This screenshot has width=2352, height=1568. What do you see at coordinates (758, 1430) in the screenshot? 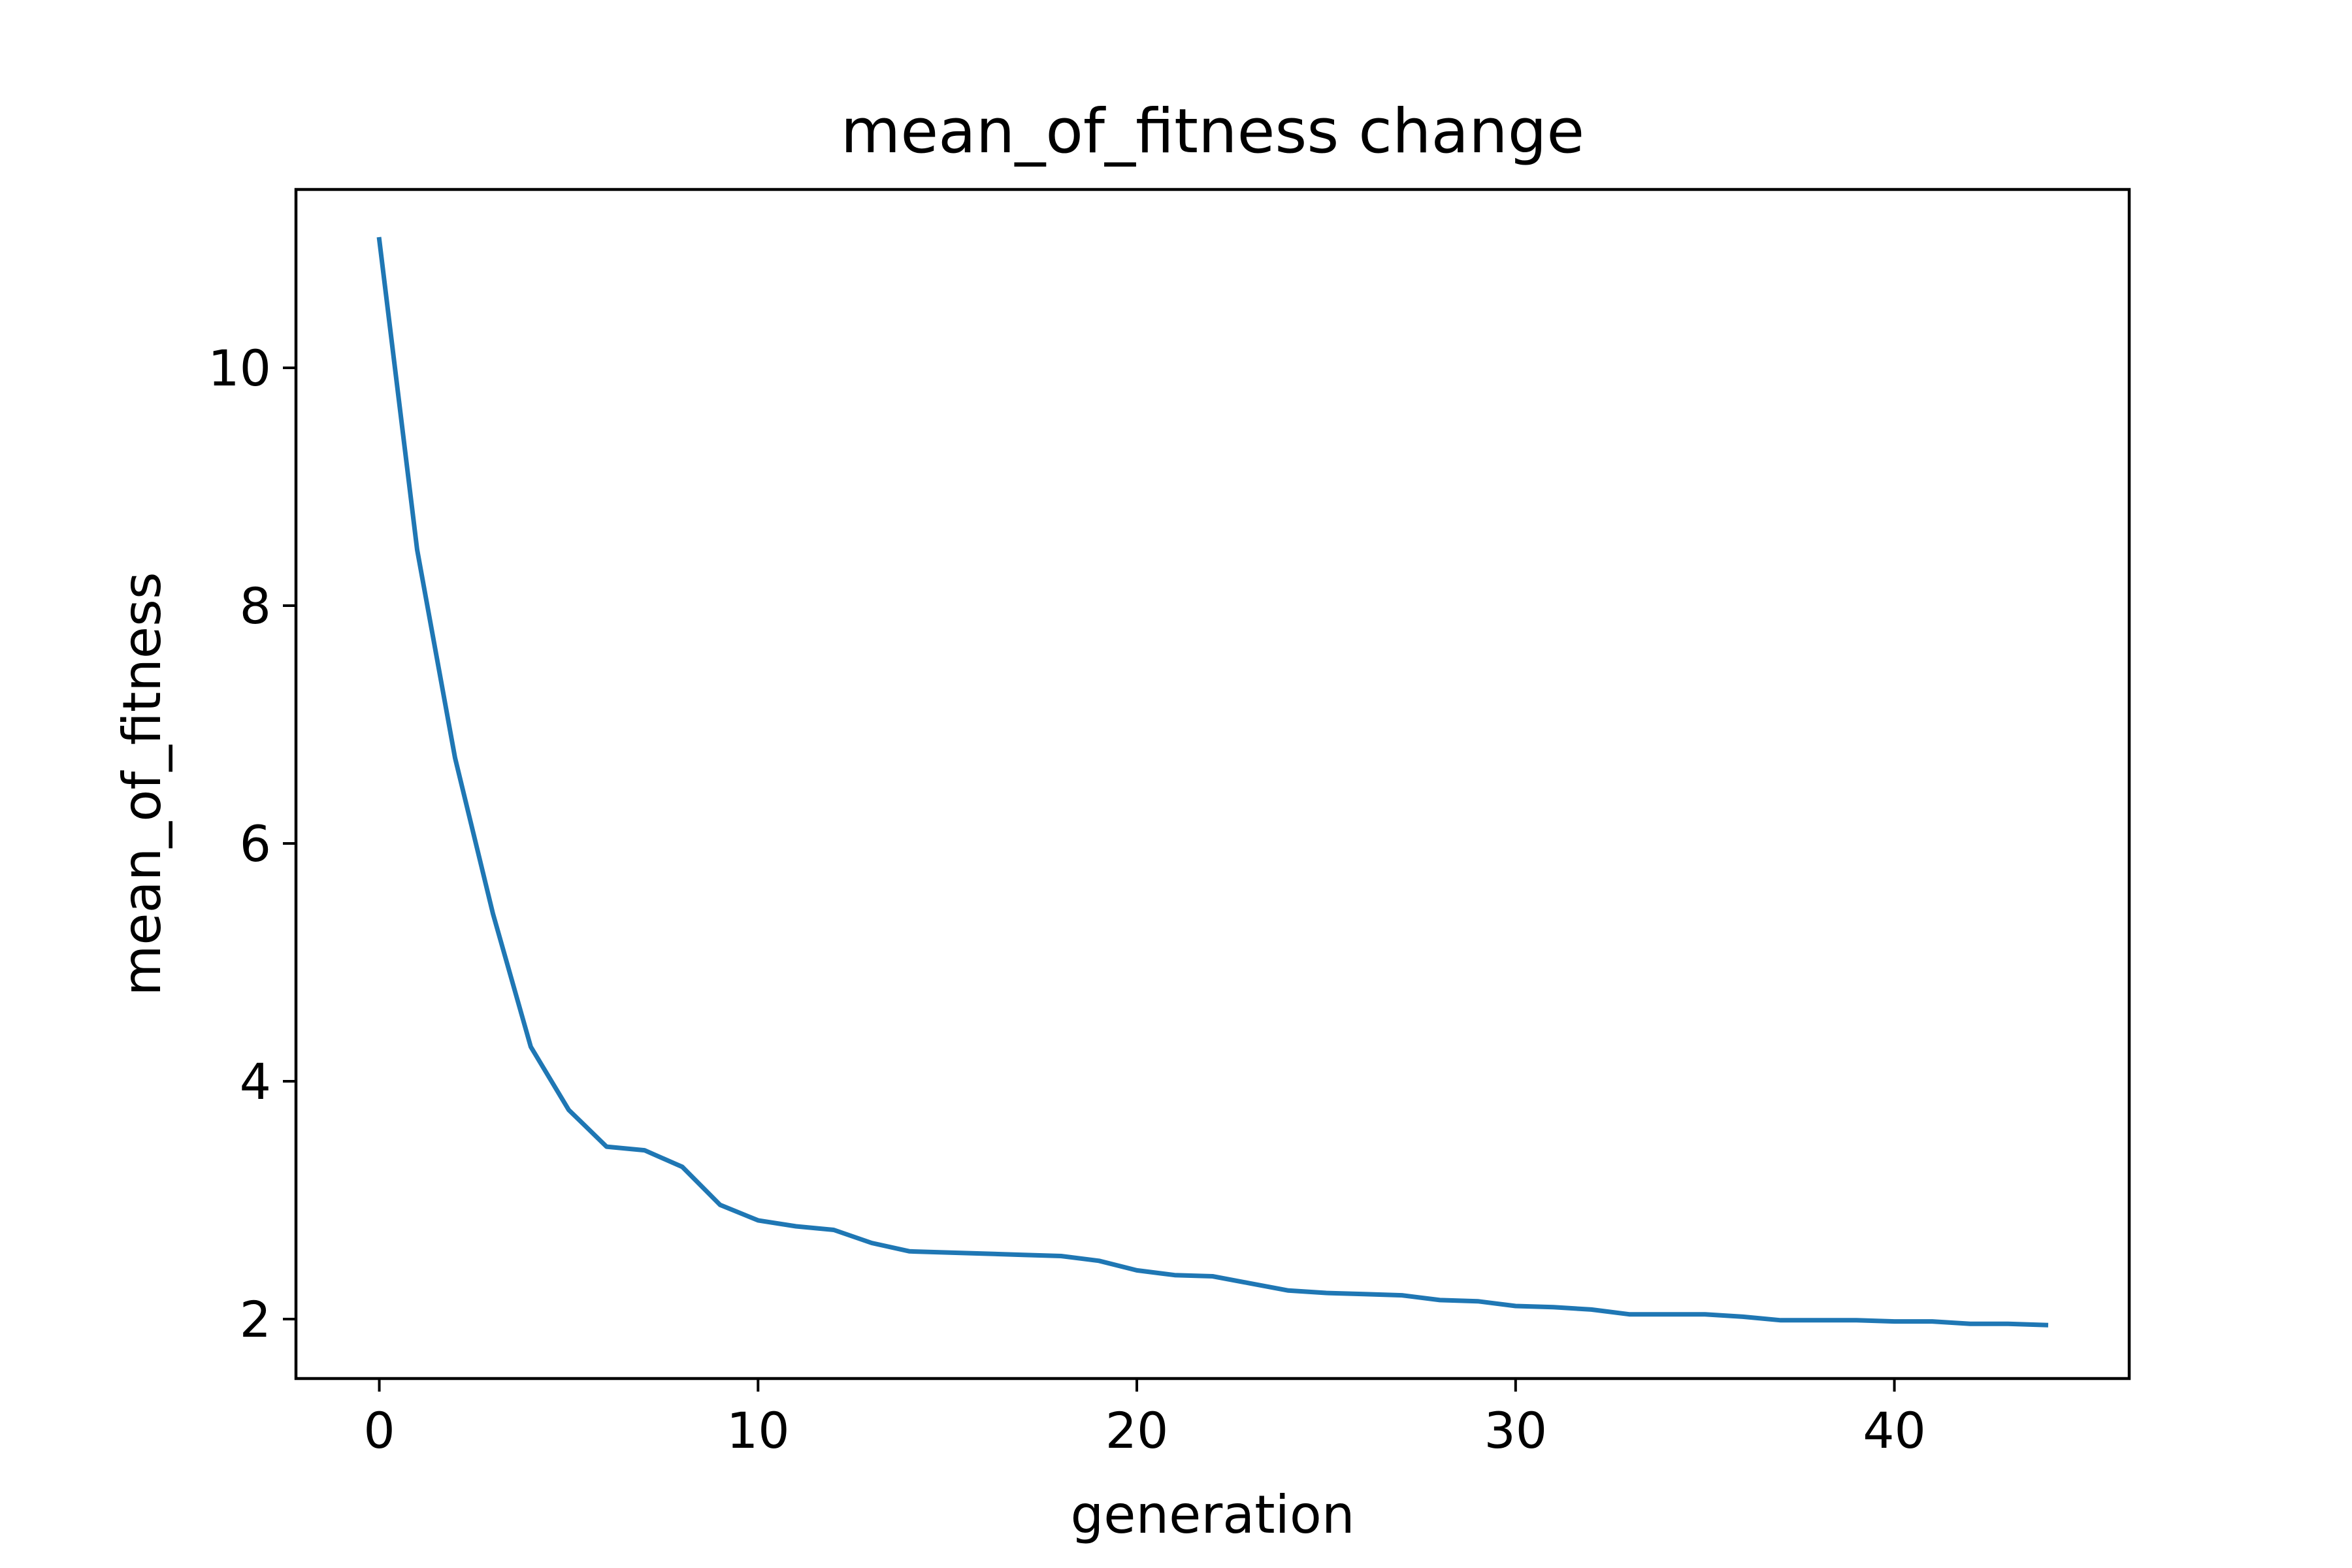
I see `x-tick-label: 10` at bounding box center [758, 1430].